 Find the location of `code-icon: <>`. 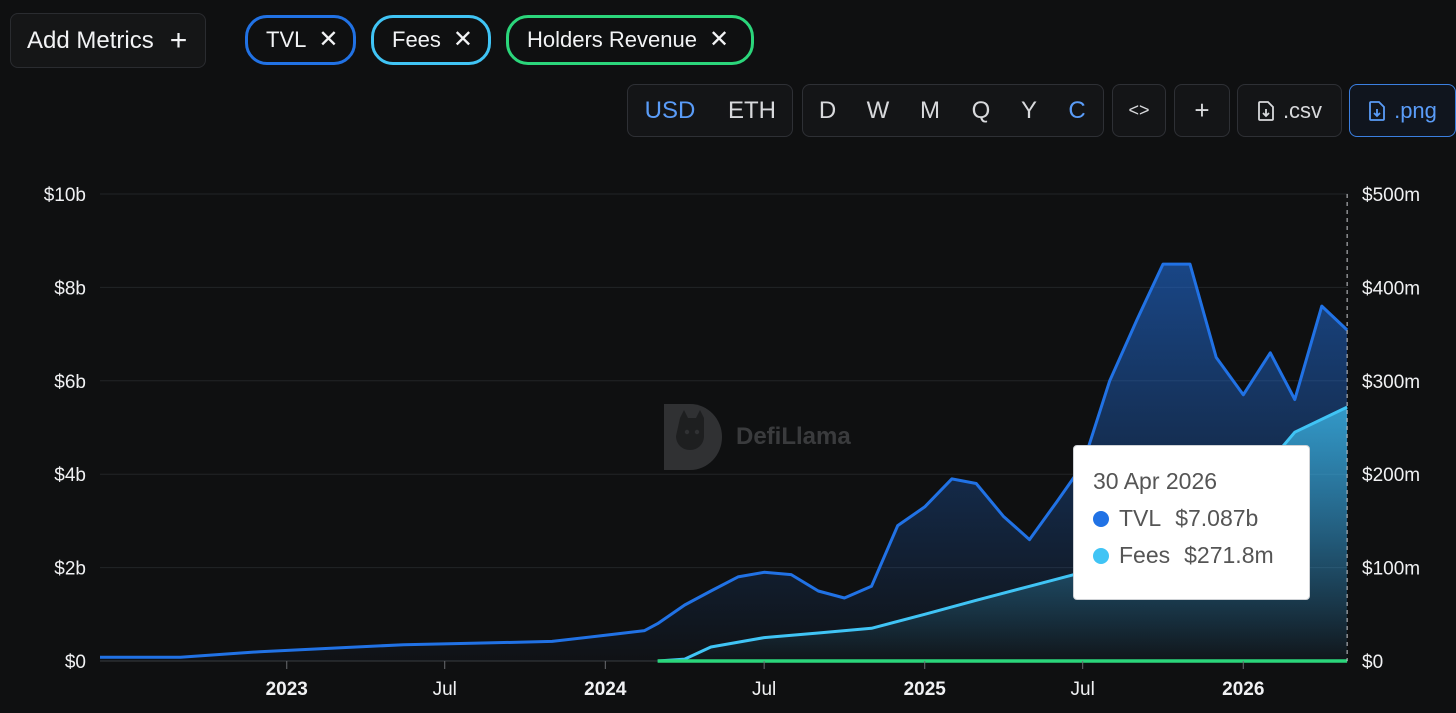

code-icon: <> is located at coordinates (1139, 110).